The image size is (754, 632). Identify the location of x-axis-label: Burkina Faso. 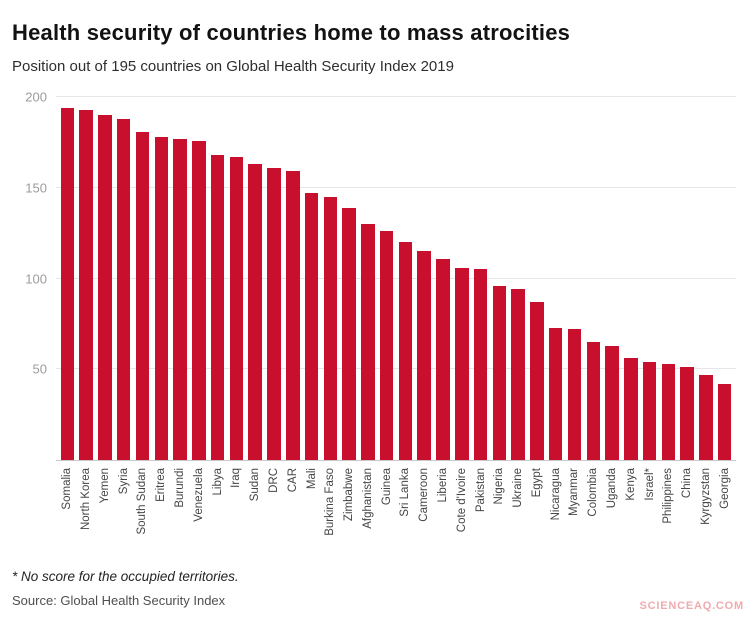
(330, 502).